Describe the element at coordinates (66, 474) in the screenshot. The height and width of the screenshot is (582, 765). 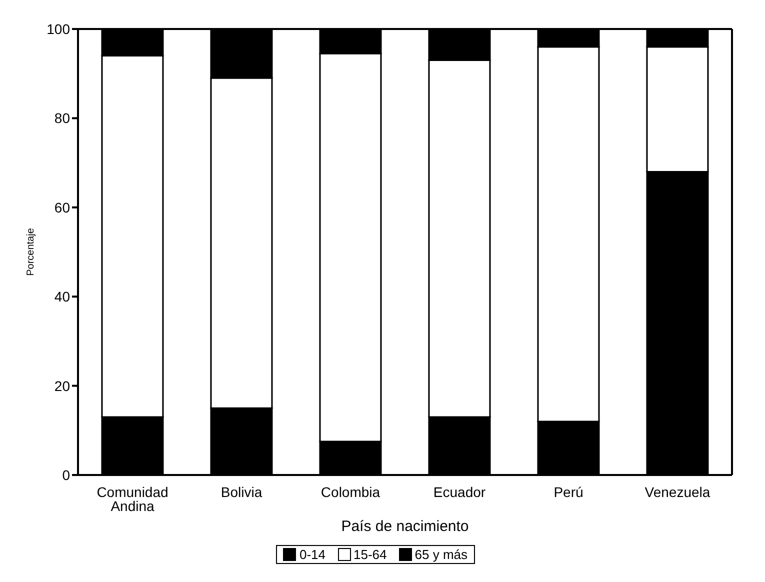
I see `y-tick-label: 0` at that location.